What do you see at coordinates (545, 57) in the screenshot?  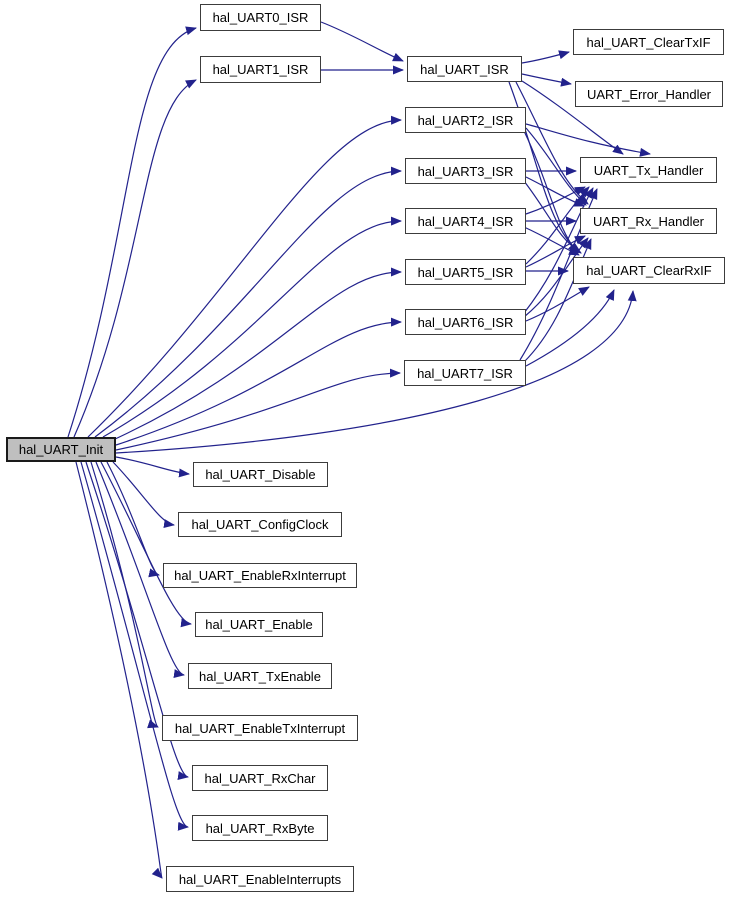 I see `edge-uart-isr-to-cleartxif` at bounding box center [545, 57].